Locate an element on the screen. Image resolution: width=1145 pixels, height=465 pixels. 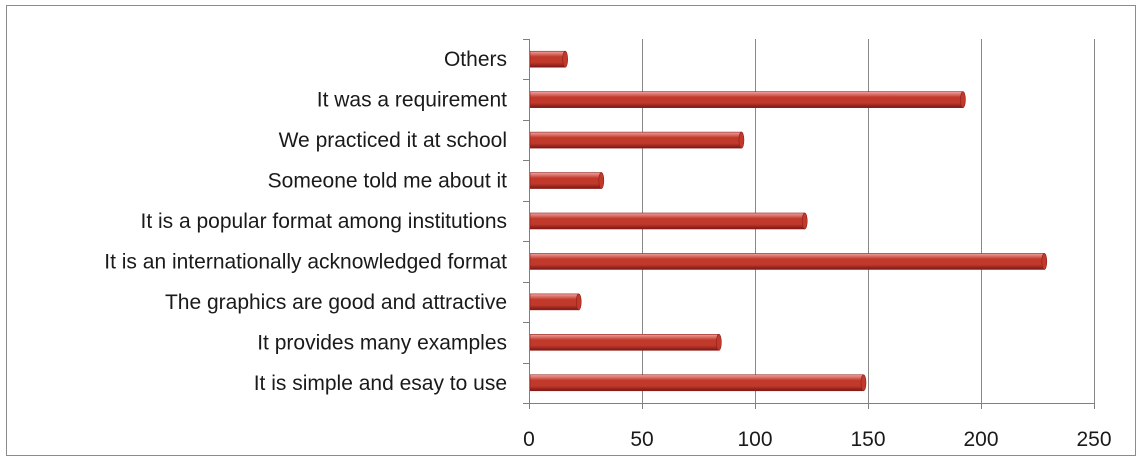
category-label: It was a requirement is located at coordinates (412, 100).